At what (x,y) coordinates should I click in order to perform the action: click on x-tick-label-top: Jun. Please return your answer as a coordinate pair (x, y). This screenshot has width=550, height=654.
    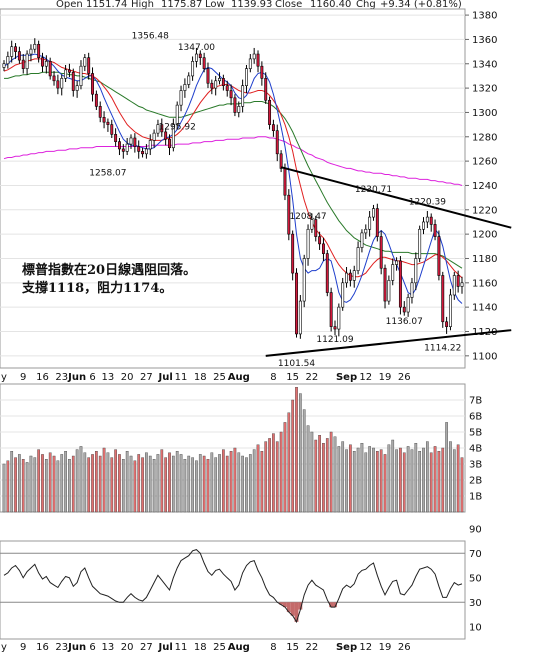
    Looking at the image, I should click on (76, 377).